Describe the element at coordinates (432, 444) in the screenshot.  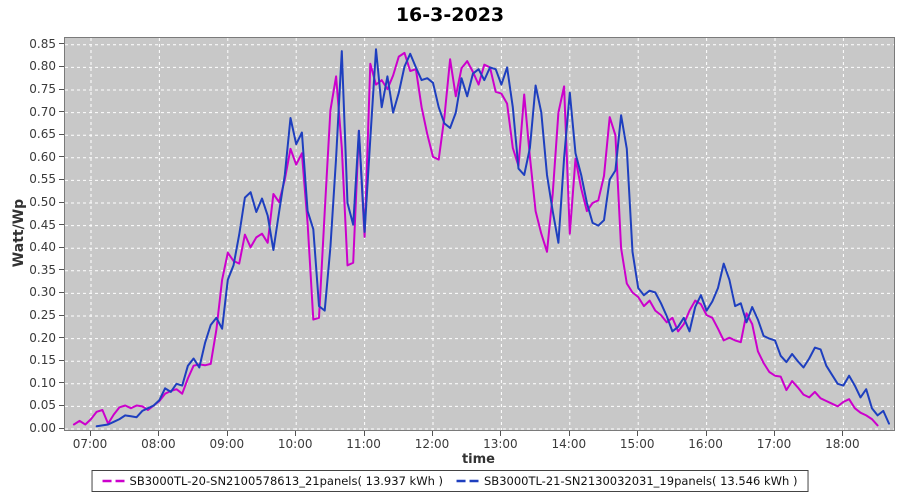
I see `x-tick-label: 12:00` at that location.